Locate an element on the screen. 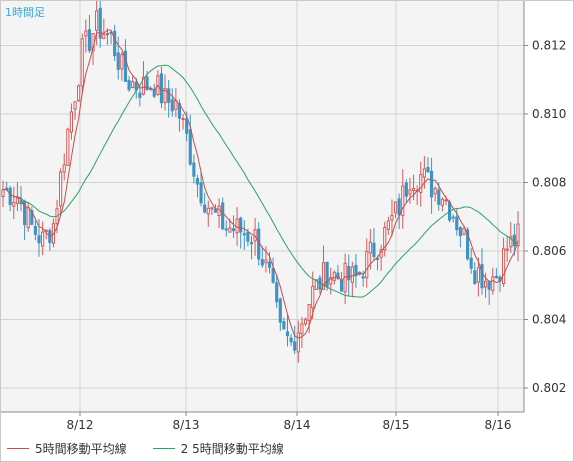  x-tick-label: 8/16 is located at coordinates (498, 425).